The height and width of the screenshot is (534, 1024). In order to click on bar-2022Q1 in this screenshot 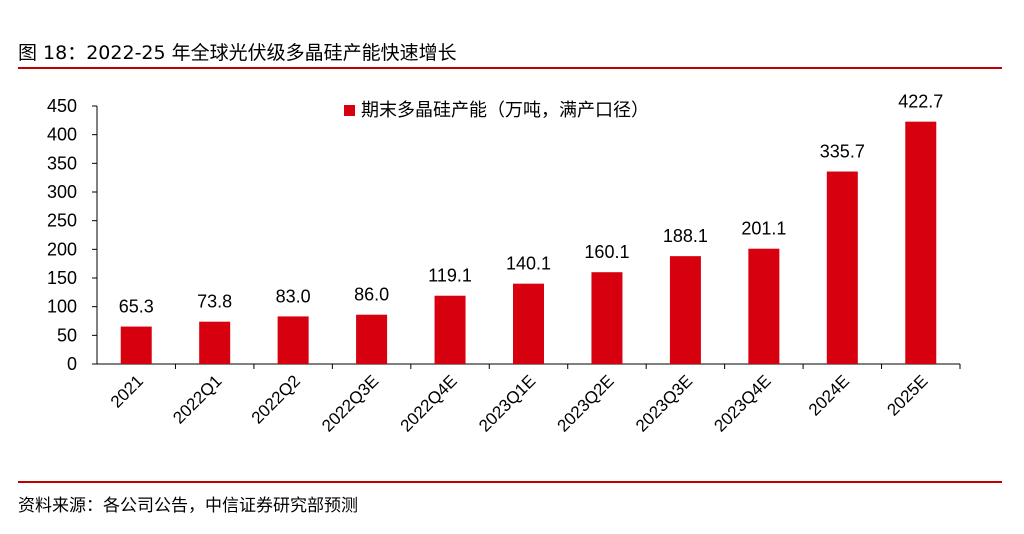, I will do `click(215, 342)`.